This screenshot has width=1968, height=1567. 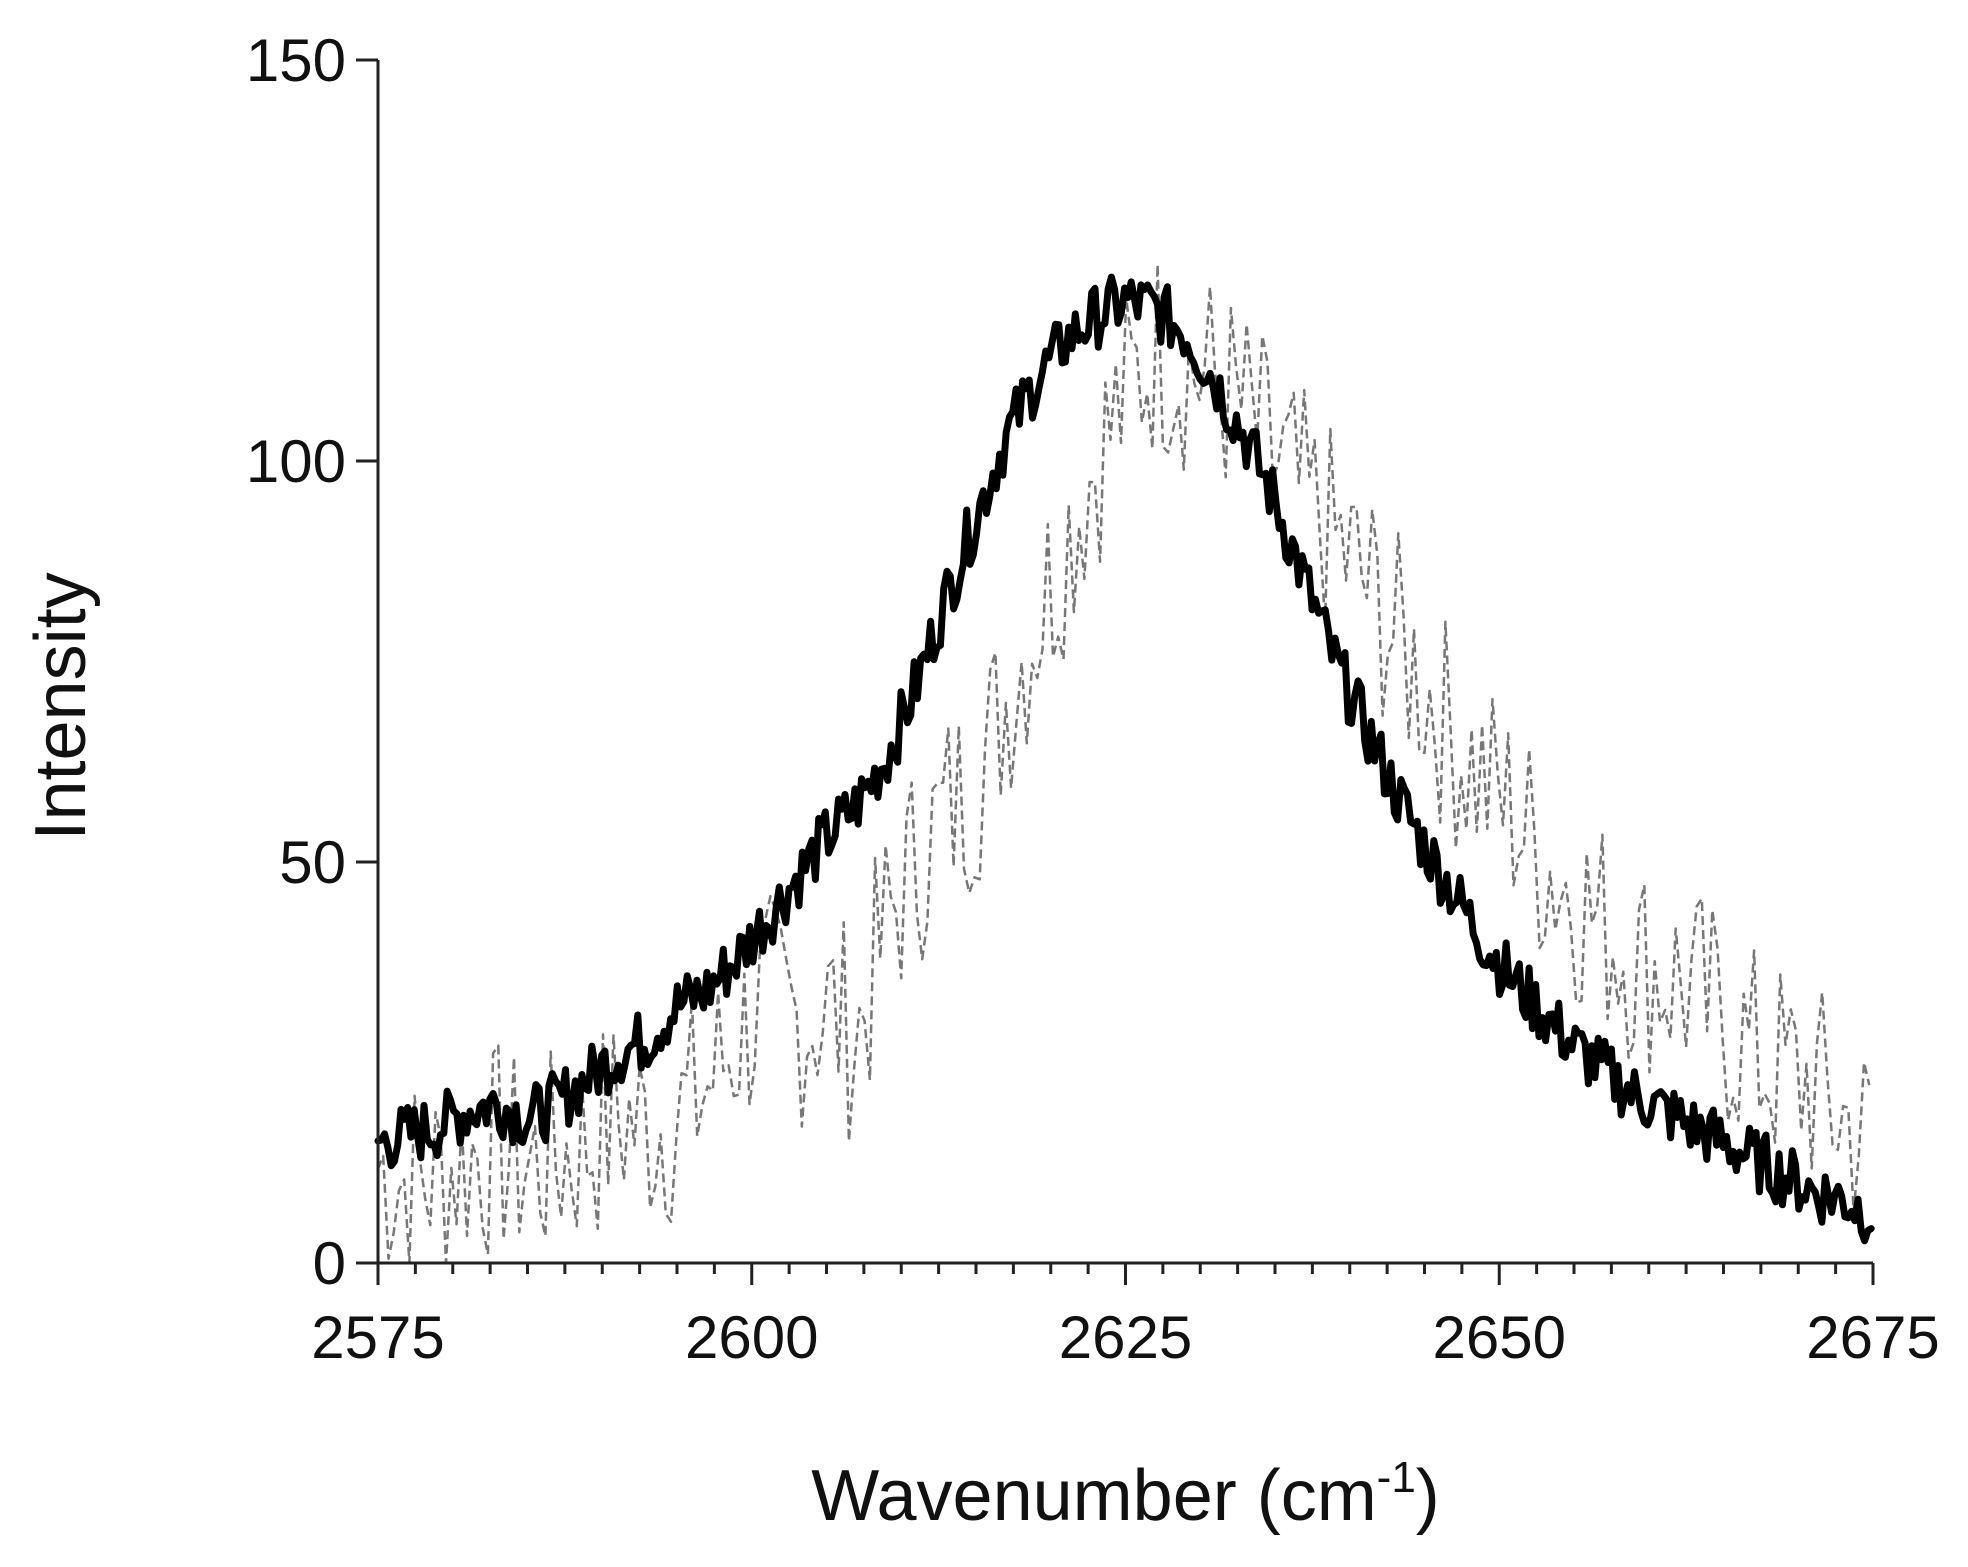 What do you see at coordinates (1428, 1496) in the screenshot?
I see `x-axis-title-suffix: )` at bounding box center [1428, 1496].